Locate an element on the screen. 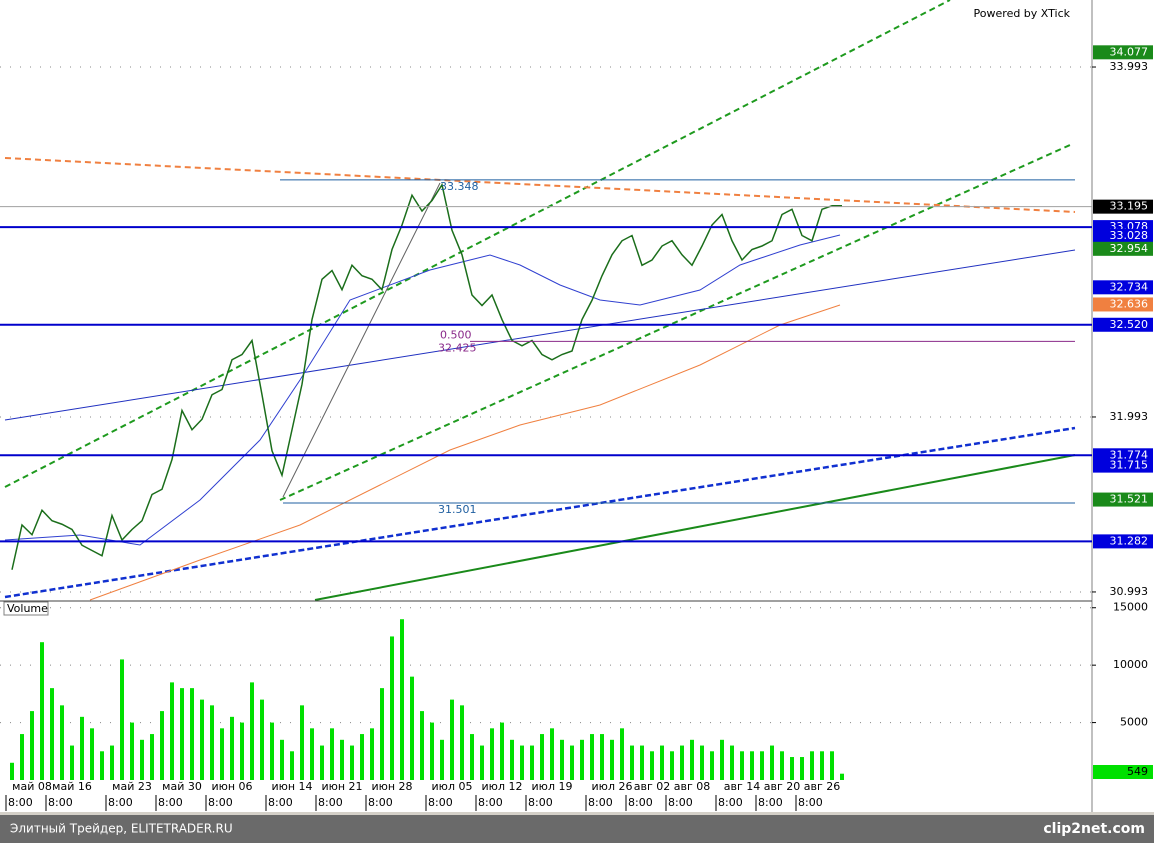 The image size is (1154, 843). y-tick-label: 15000 is located at coordinates (1130, 607).